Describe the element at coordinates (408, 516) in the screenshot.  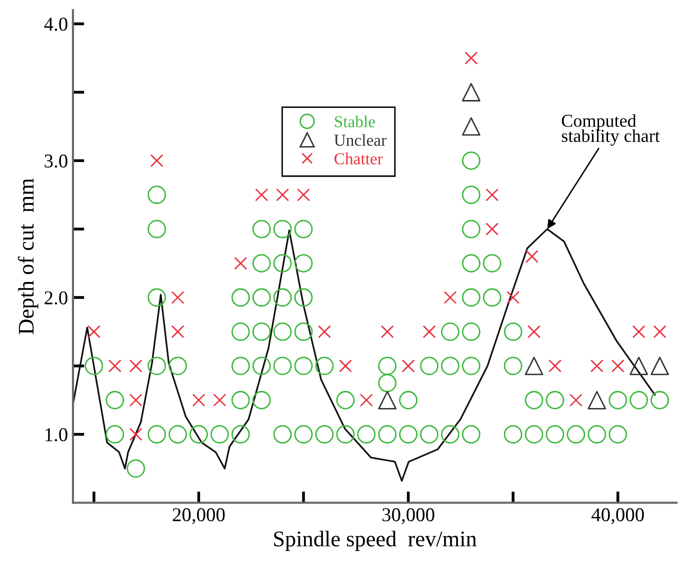
I see `x-tick-label: 30,000` at that location.